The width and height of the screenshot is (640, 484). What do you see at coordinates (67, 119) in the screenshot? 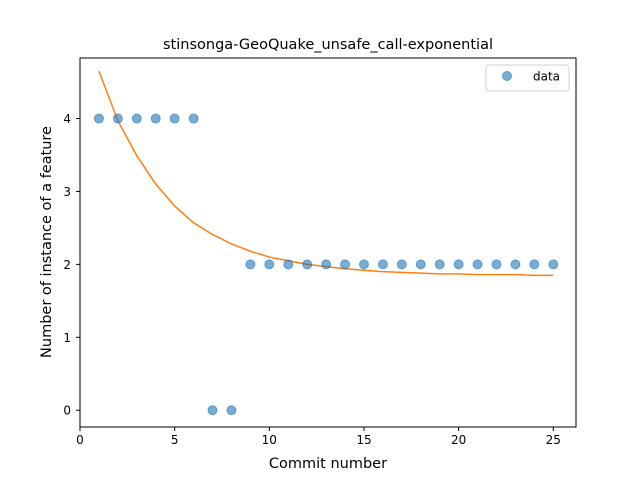
I see `y-tick-label: 4` at bounding box center [67, 119].